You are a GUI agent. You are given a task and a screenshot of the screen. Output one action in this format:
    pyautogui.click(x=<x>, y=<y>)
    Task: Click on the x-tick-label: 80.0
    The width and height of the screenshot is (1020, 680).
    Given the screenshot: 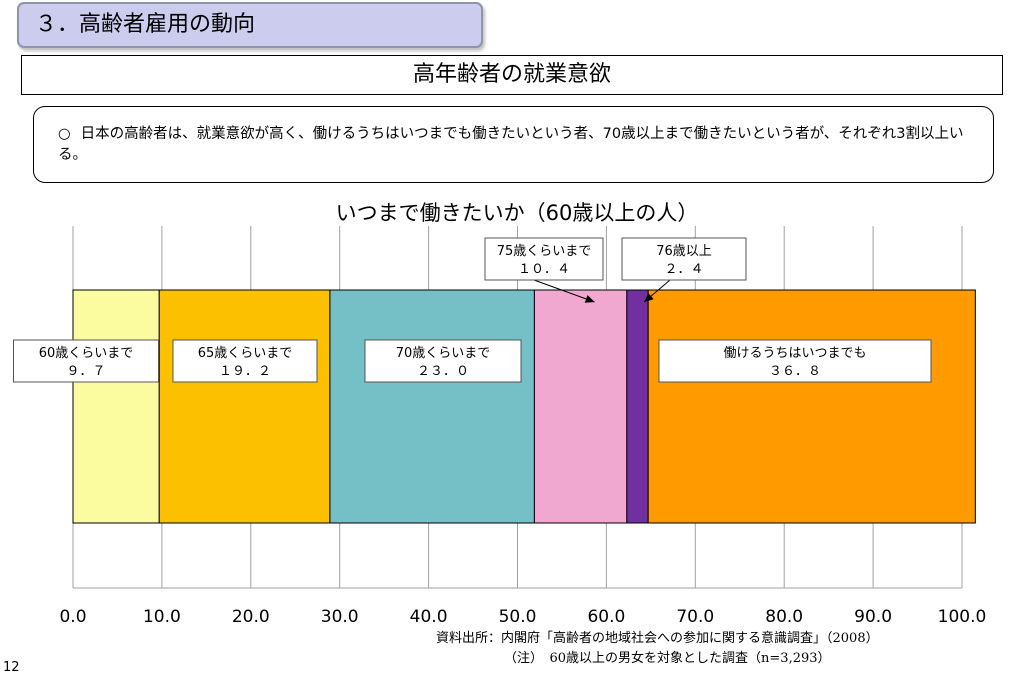 What is the action you would take?
    pyautogui.click(x=784, y=617)
    